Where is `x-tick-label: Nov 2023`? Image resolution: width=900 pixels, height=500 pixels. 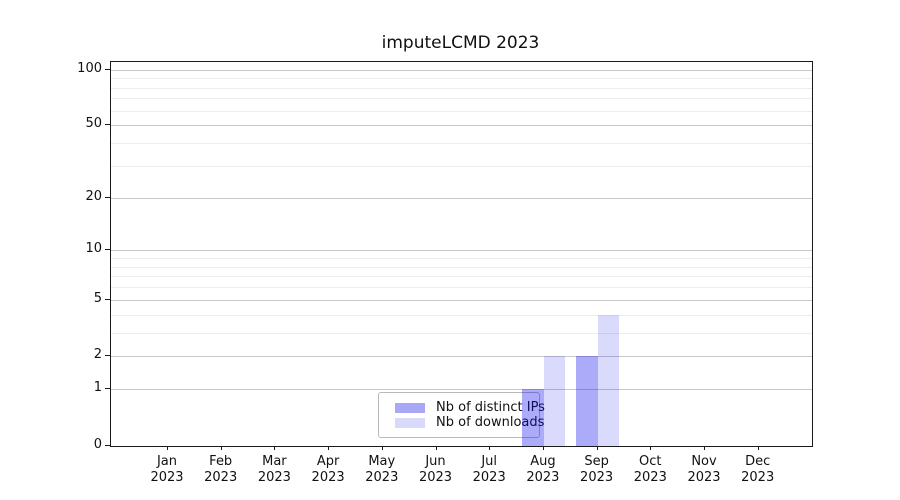
x-tick-label: Nov 2023 is located at coordinates (704, 470).